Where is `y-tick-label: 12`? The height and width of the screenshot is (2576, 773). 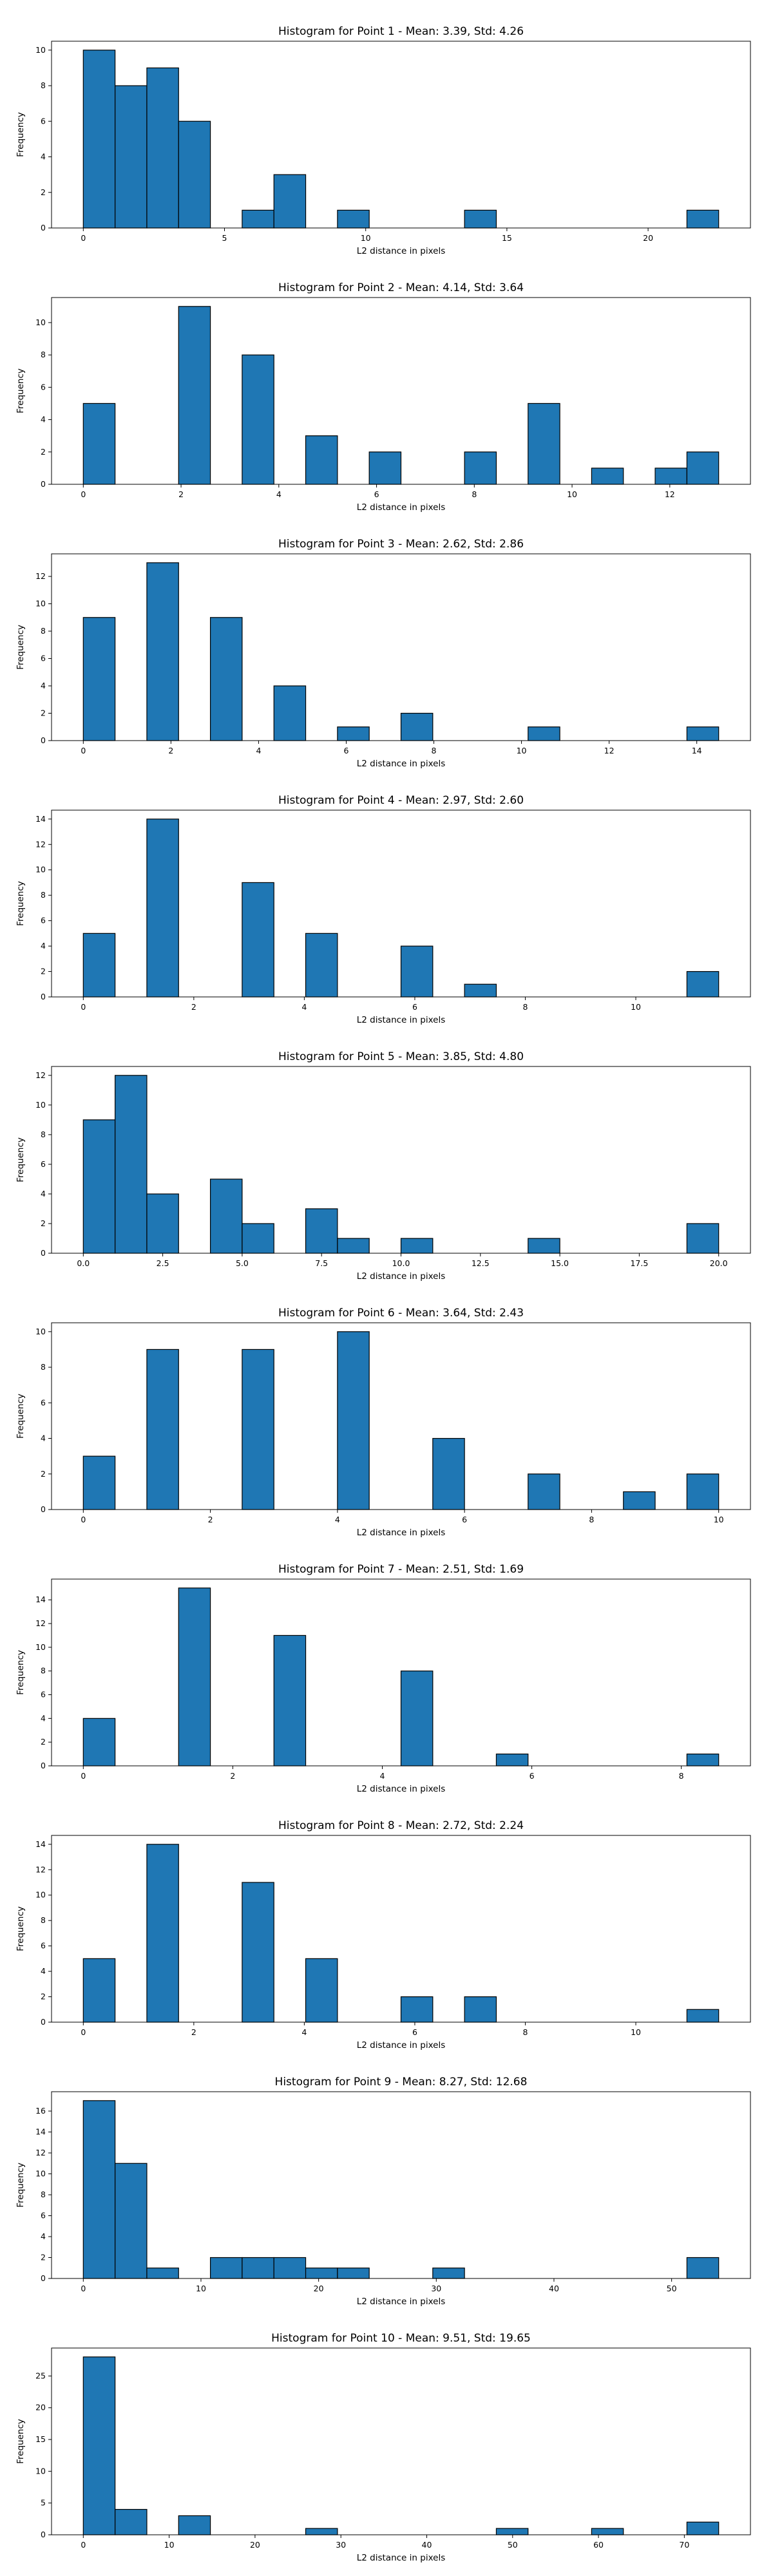 y-tick-label: 12 is located at coordinates (40, 1075).